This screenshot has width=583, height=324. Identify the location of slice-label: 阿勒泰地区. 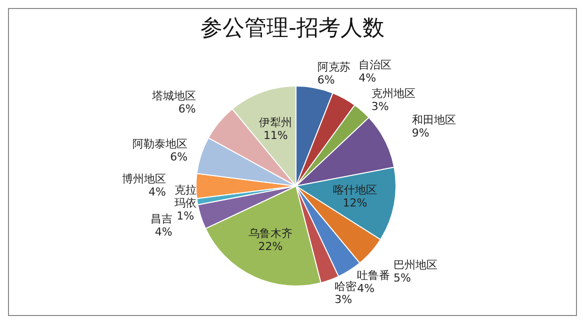
(160, 143).